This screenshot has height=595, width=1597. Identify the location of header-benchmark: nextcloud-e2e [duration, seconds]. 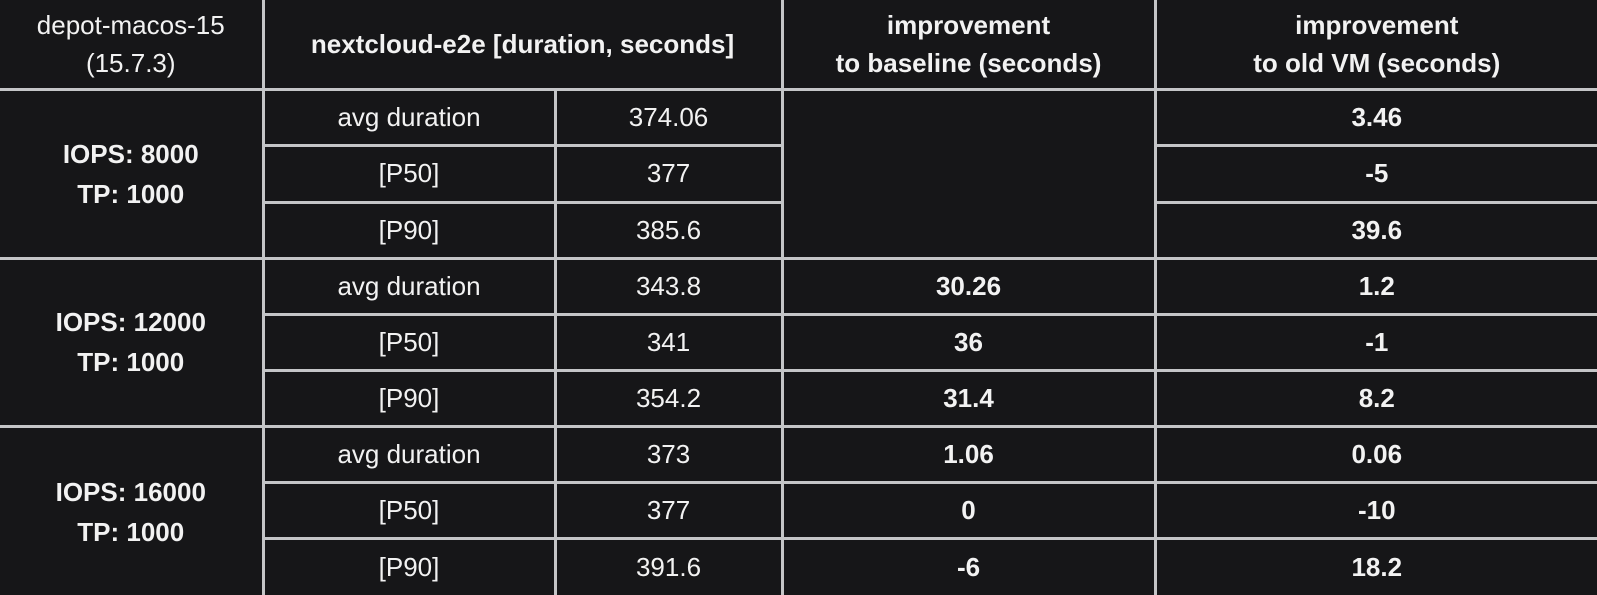
(522, 46).